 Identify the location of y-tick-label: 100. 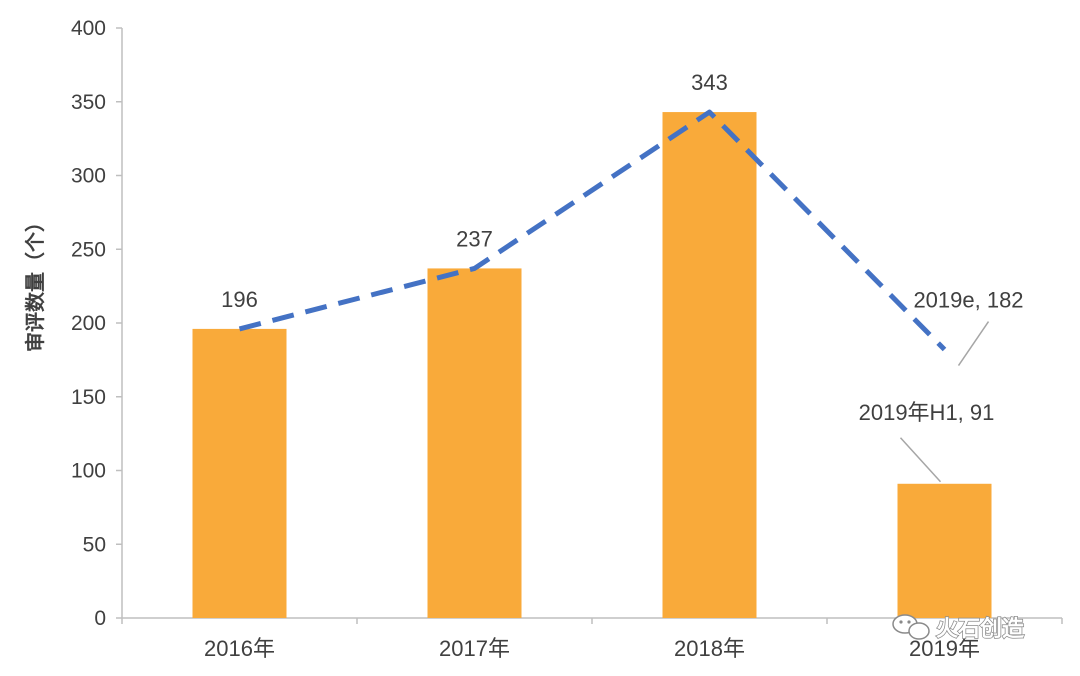
(88, 471).